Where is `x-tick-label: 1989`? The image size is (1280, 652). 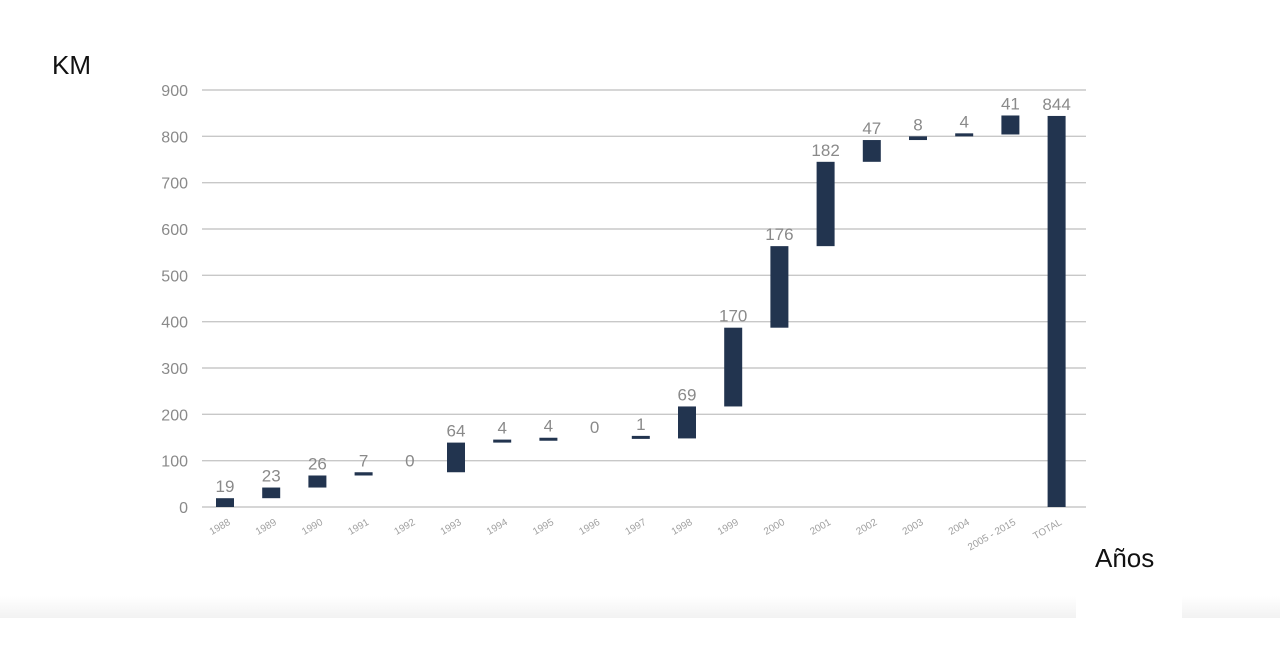 x-tick-label: 1989 is located at coordinates (266, 527).